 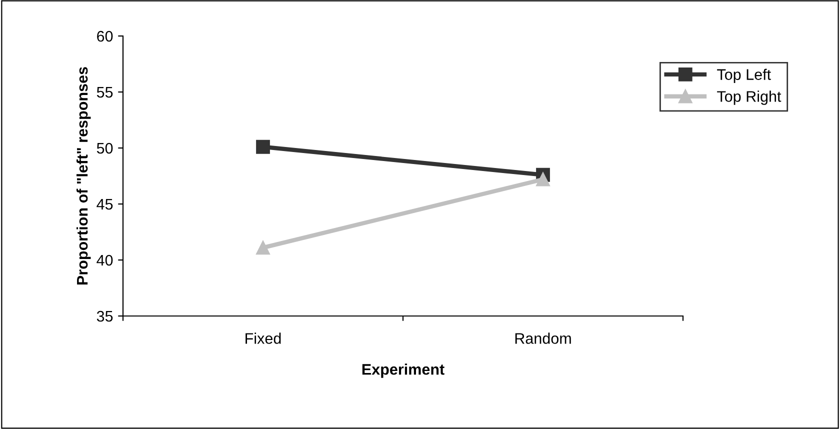 What do you see at coordinates (744, 75) in the screenshot?
I see `legend-label: Top Left` at bounding box center [744, 75].